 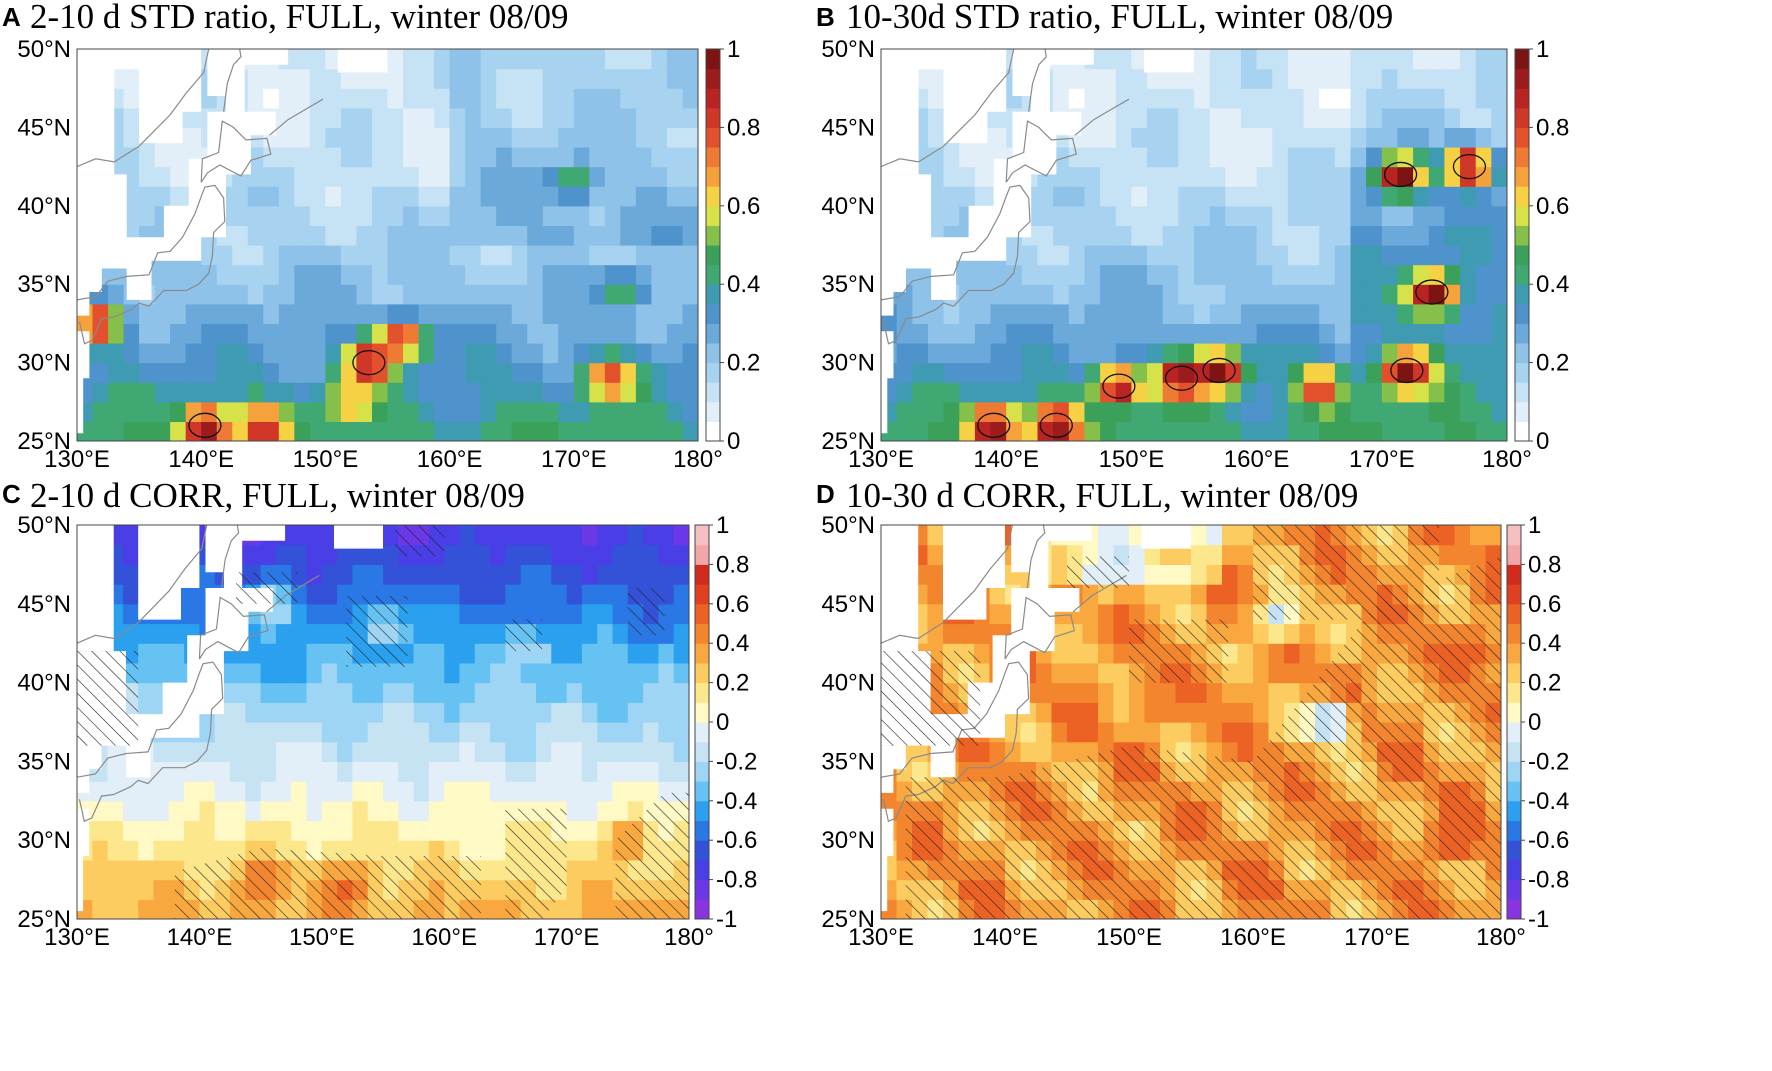 I want to click on colorbar-tick-label: -0.6, so click(x=1548, y=840).